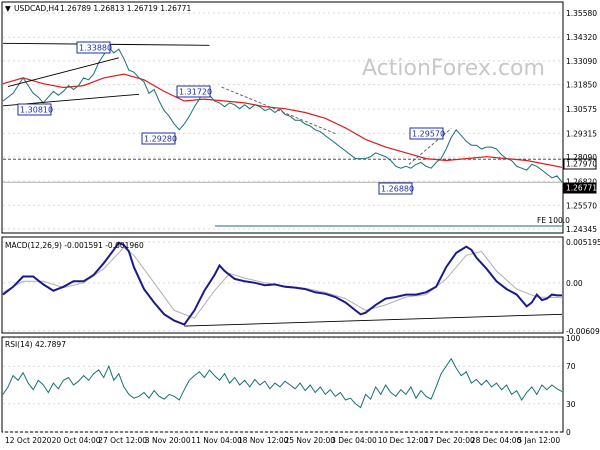  I want to click on annotation-1.30810: 1.30810, so click(35, 109).